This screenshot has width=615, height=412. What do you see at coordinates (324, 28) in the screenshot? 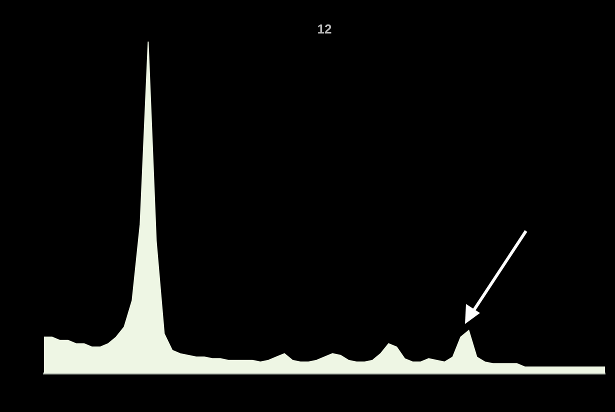
I see `chart-title: 12` at bounding box center [324, 28].